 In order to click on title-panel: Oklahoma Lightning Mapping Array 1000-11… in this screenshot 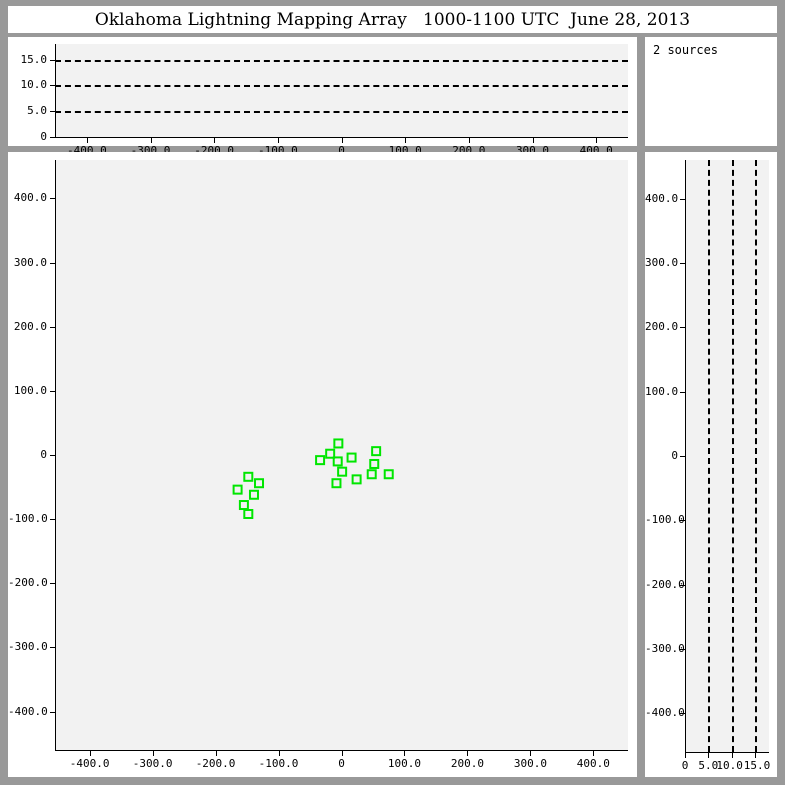, I will do `click(392, 19)`.